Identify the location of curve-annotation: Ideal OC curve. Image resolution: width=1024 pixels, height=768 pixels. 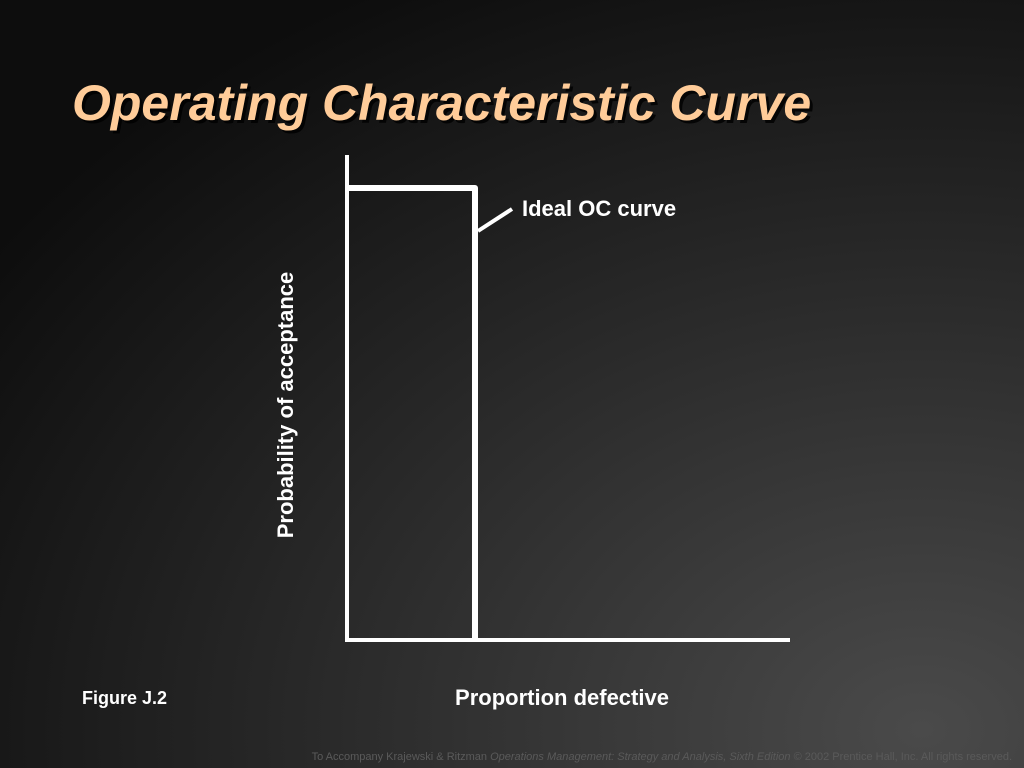
(599, 208).